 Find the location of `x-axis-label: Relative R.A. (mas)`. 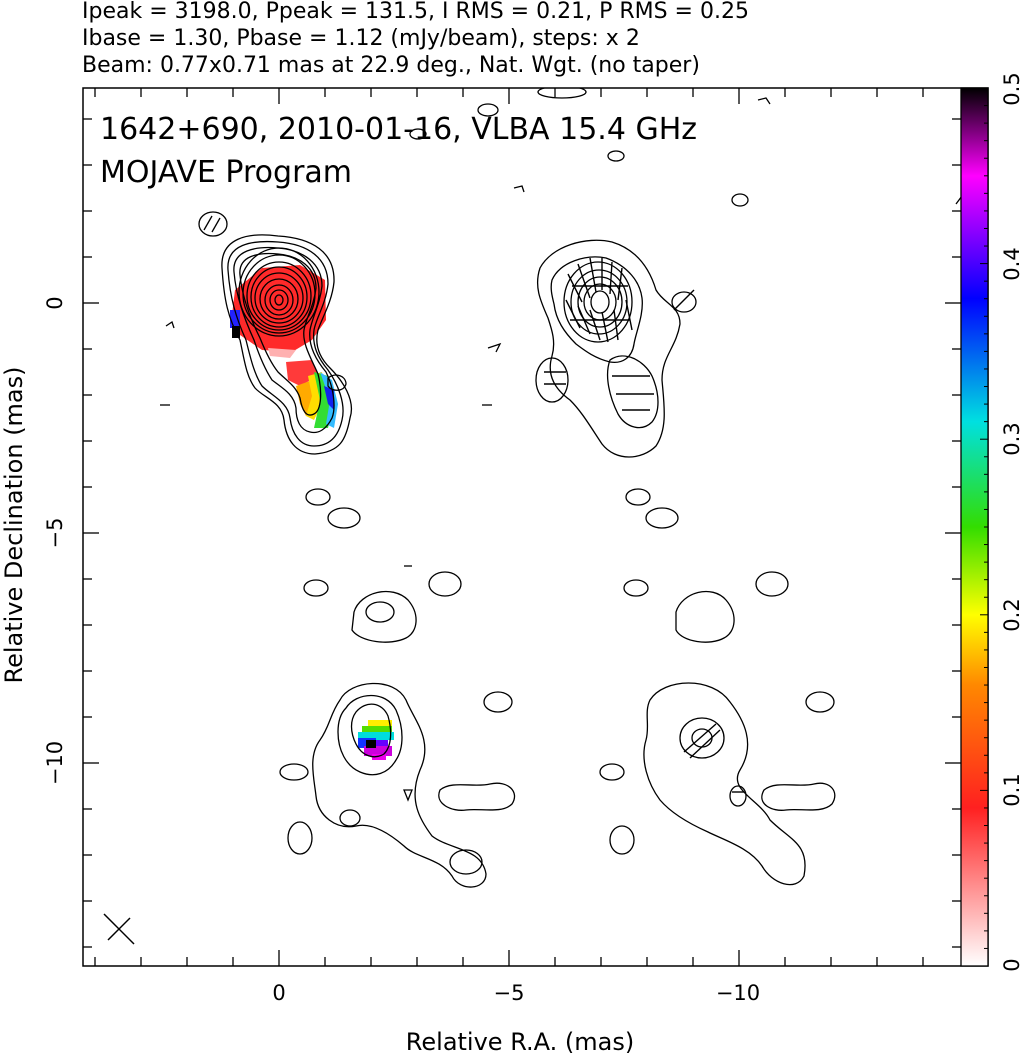

x-axis-label: Relative R.A. (mas) is located at coordinates (520, 1042).